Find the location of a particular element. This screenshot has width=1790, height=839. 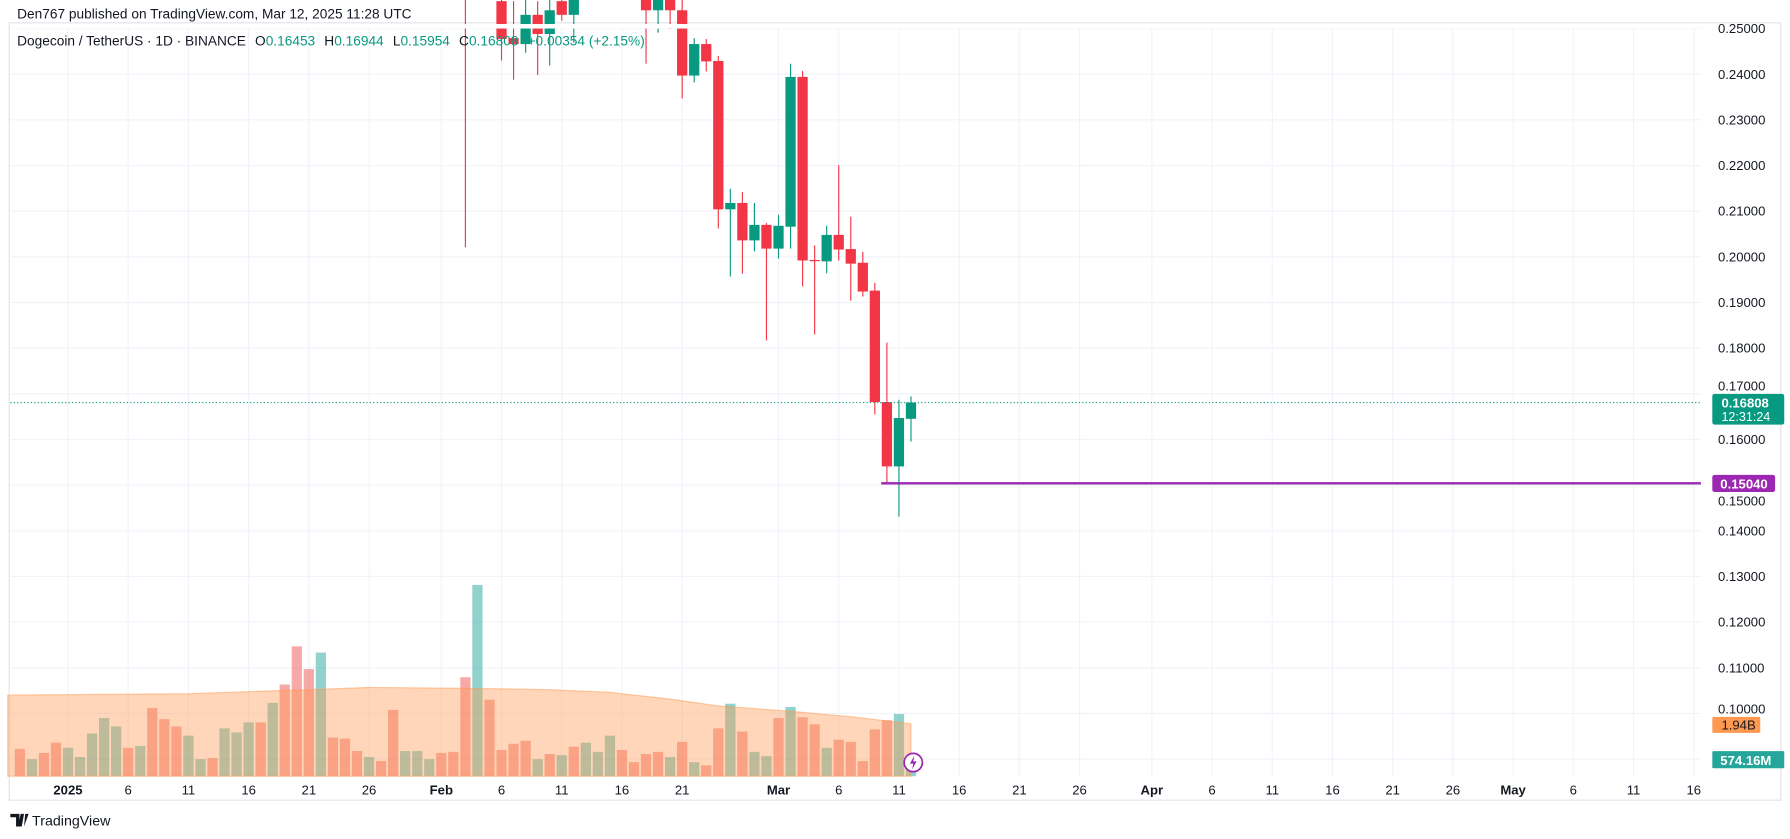

time-tick-label: Mar is located at coordinates (778, 789).